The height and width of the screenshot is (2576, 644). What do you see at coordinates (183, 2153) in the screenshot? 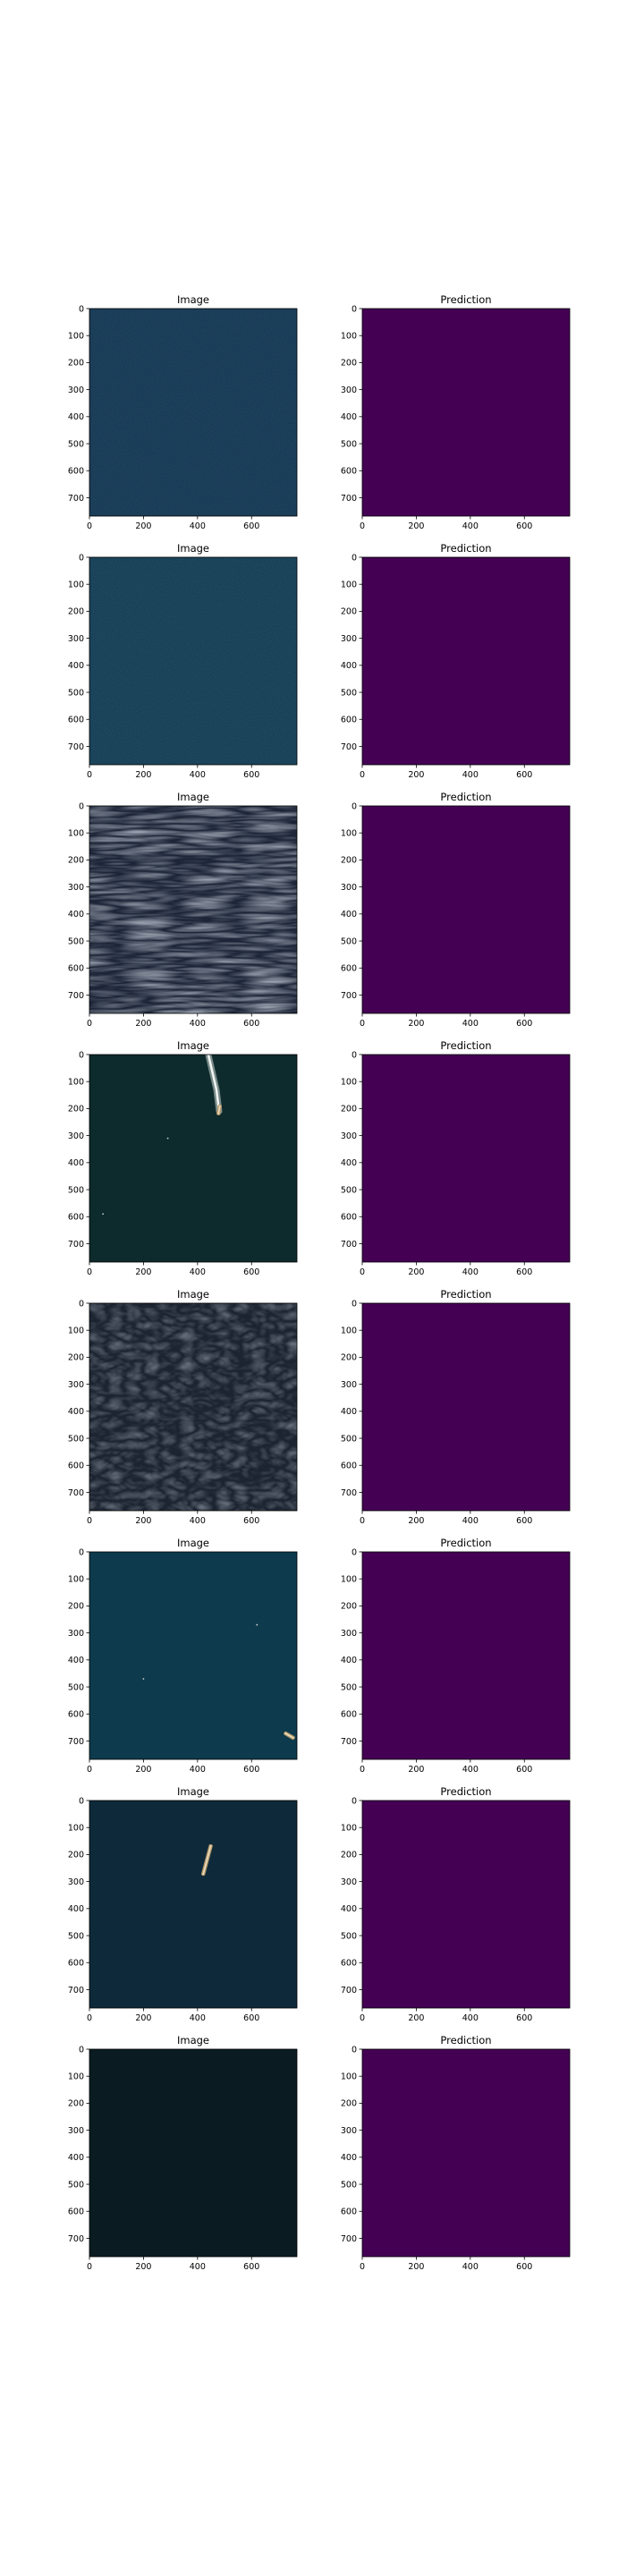
I see `subplot-image-7: Image 0 200 400 600 0 100 200 300 400 500 600 700` at bounding box center [183, 2153].